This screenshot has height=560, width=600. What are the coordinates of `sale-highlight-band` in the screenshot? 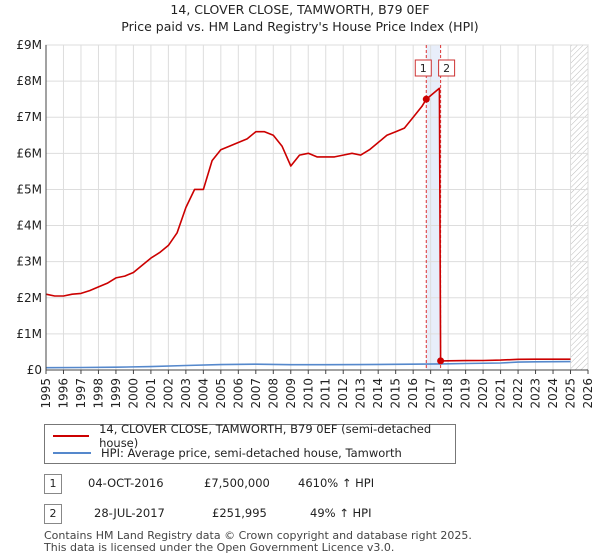 It's located at (433, 207).